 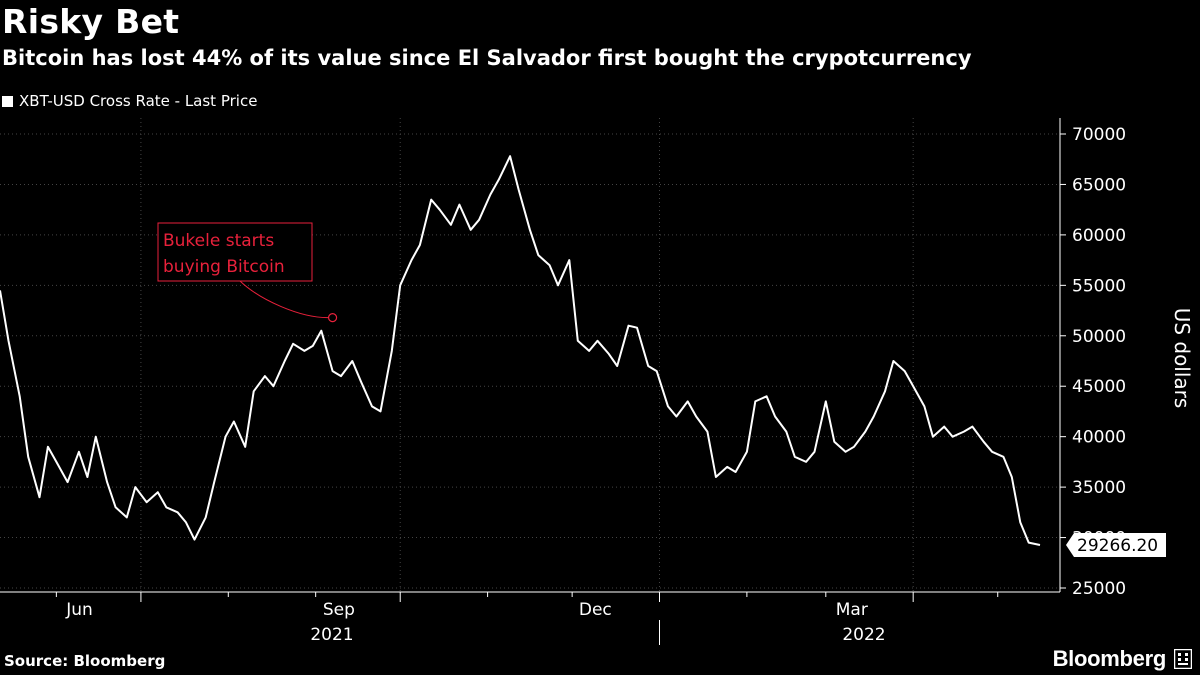 What do you see at coordinates (1182, 358) in the screenshot?
I see `y-axis-label: US dollars` at bounding box center [1182, 358].